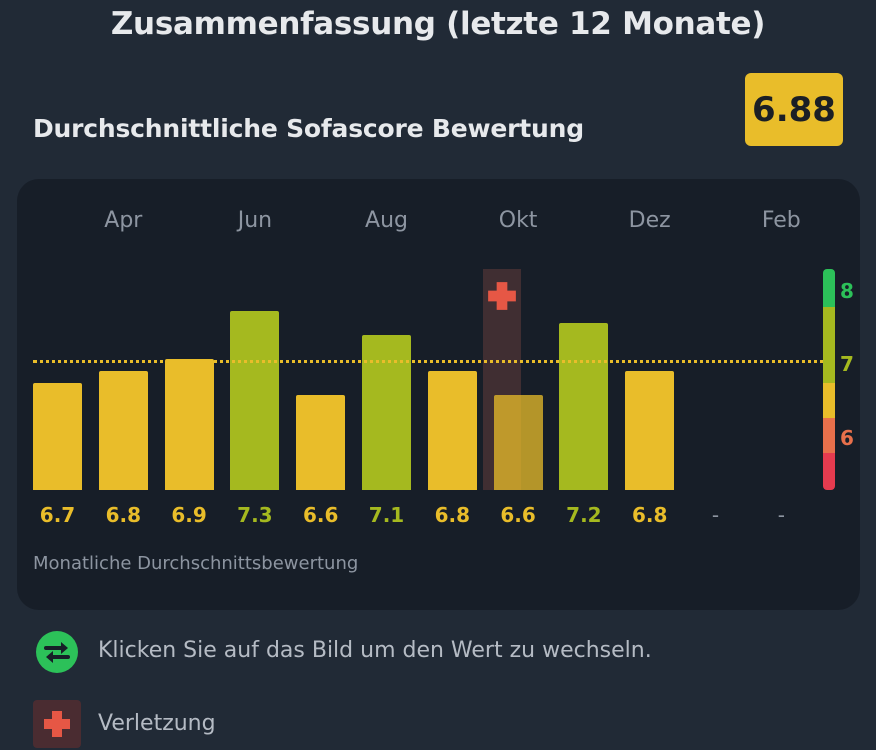 The width and height of the screenshot is (876, 750). I want to click on injury-cross-icon, so click(502, 296).